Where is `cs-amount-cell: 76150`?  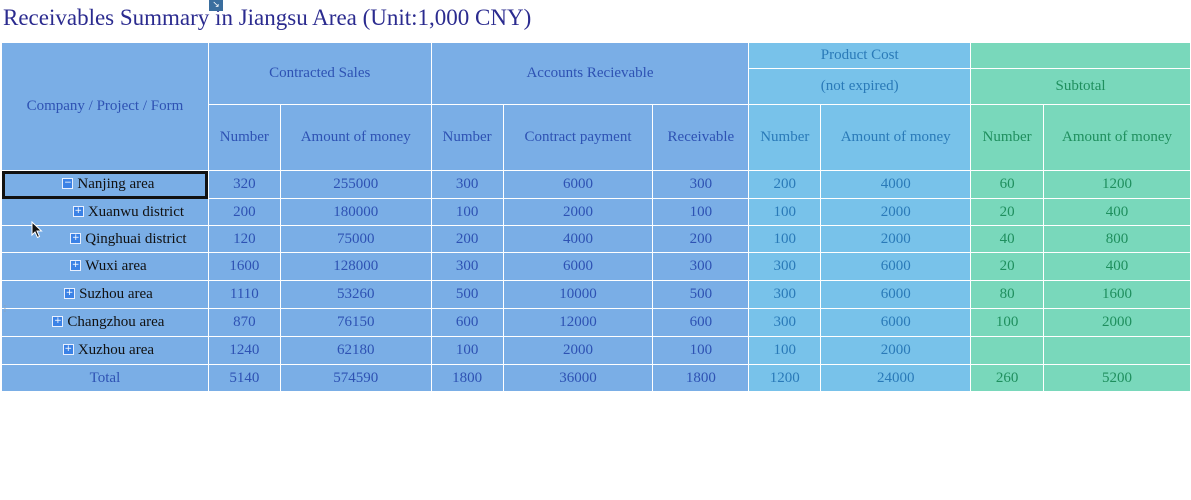
cs-amount-cell: 76150 is located at coordinates (355, 322).